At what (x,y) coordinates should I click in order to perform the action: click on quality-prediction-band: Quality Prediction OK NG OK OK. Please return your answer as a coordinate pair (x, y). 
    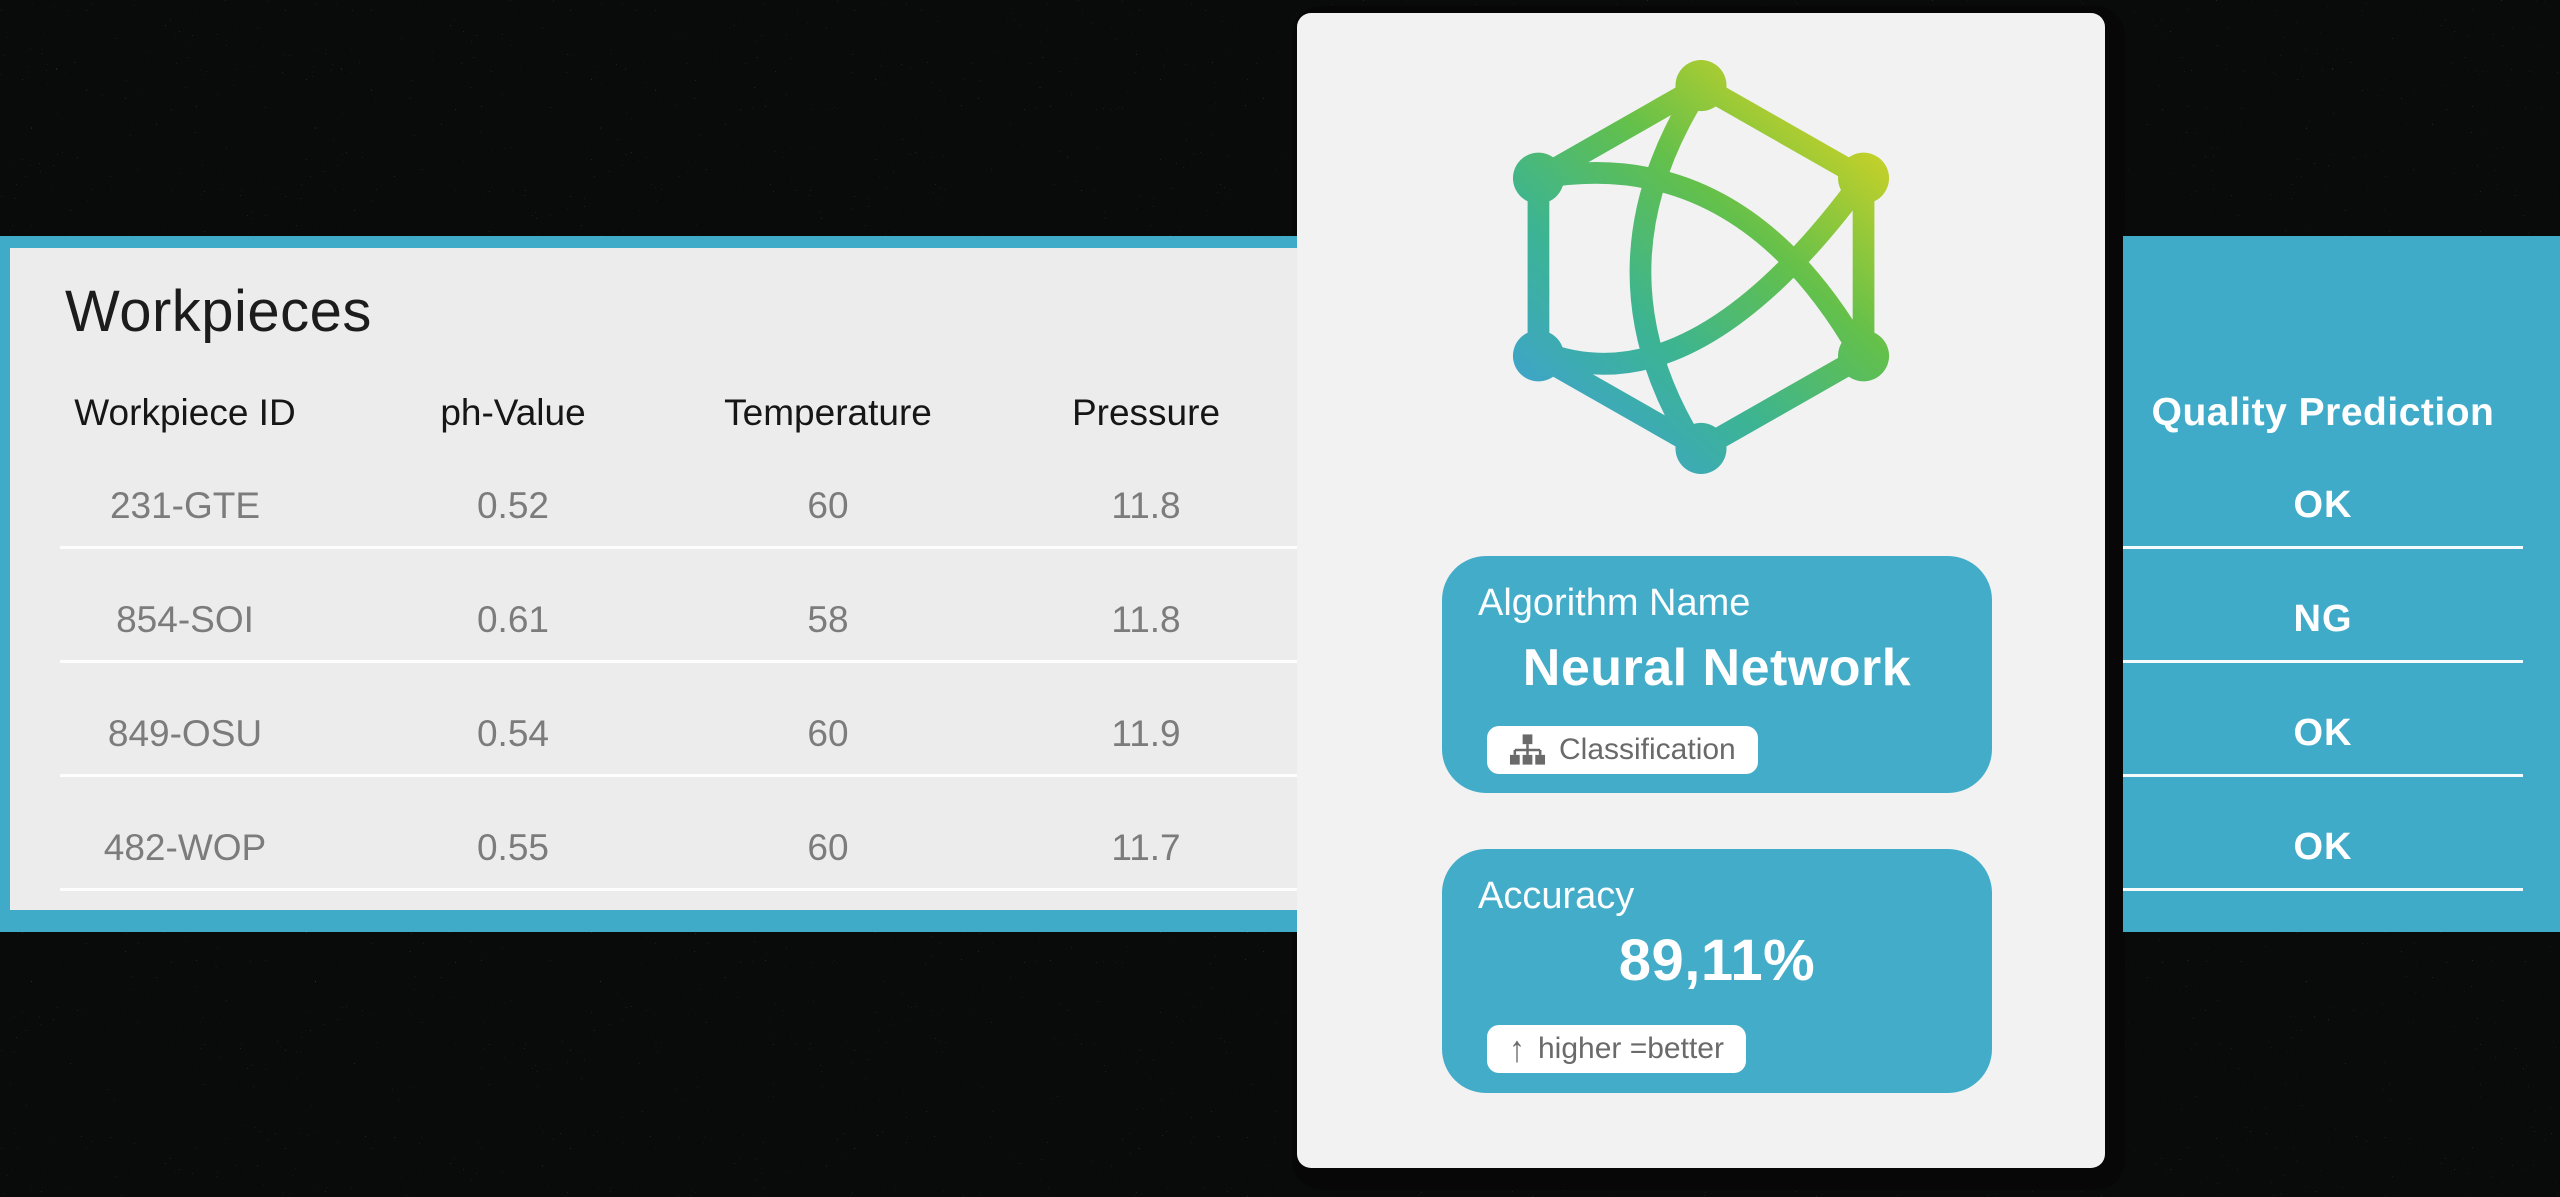
    Looking at the image, I should click on (2341, 584).